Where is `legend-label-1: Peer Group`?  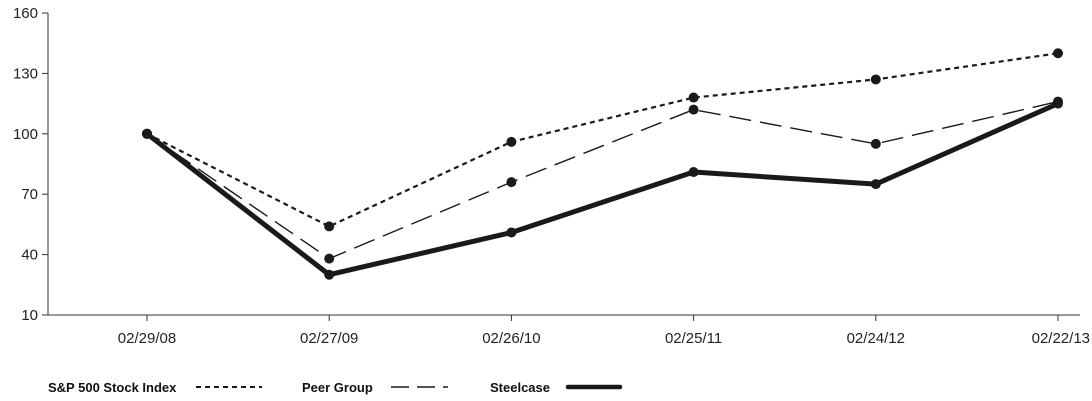
legend-label-1: Peer Group is located at coordinates (337, 387).